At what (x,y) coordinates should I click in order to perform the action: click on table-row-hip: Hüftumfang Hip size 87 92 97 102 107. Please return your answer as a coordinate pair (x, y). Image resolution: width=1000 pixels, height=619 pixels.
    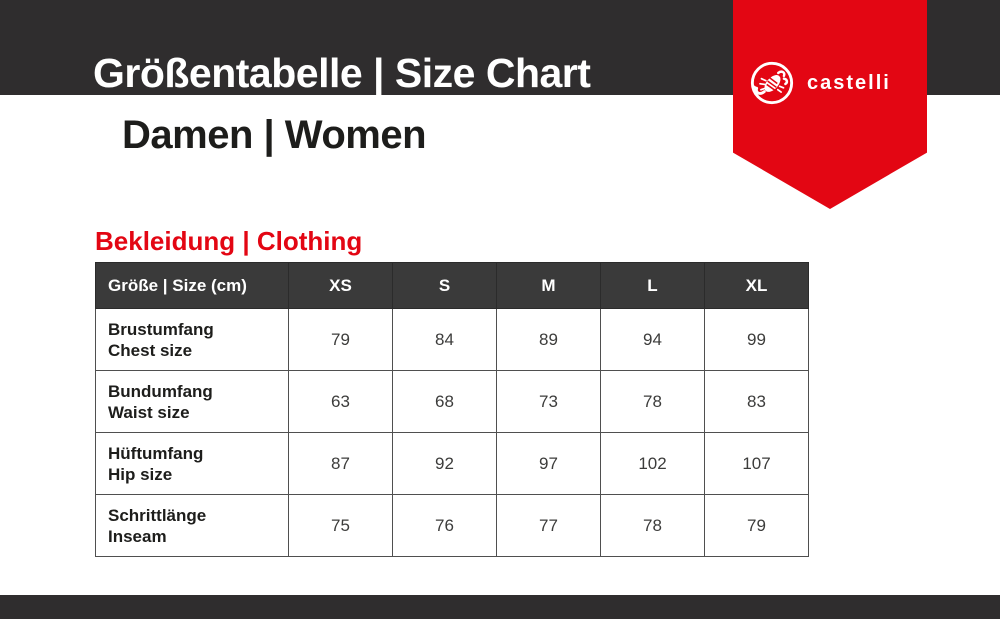
    Looking at the image, I should click on (452, 463).